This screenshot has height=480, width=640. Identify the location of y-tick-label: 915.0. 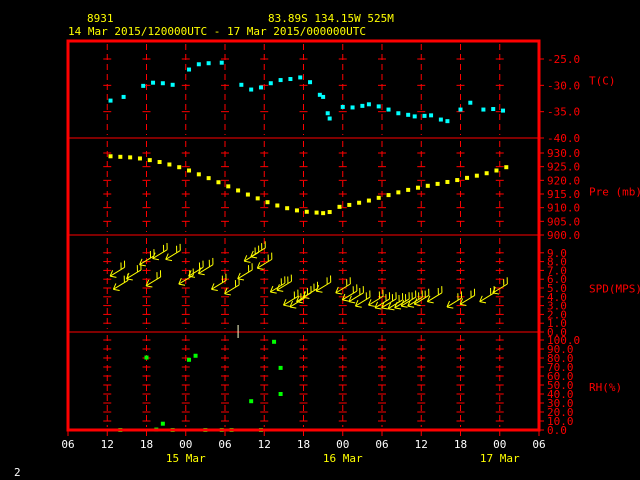
(563, 194).